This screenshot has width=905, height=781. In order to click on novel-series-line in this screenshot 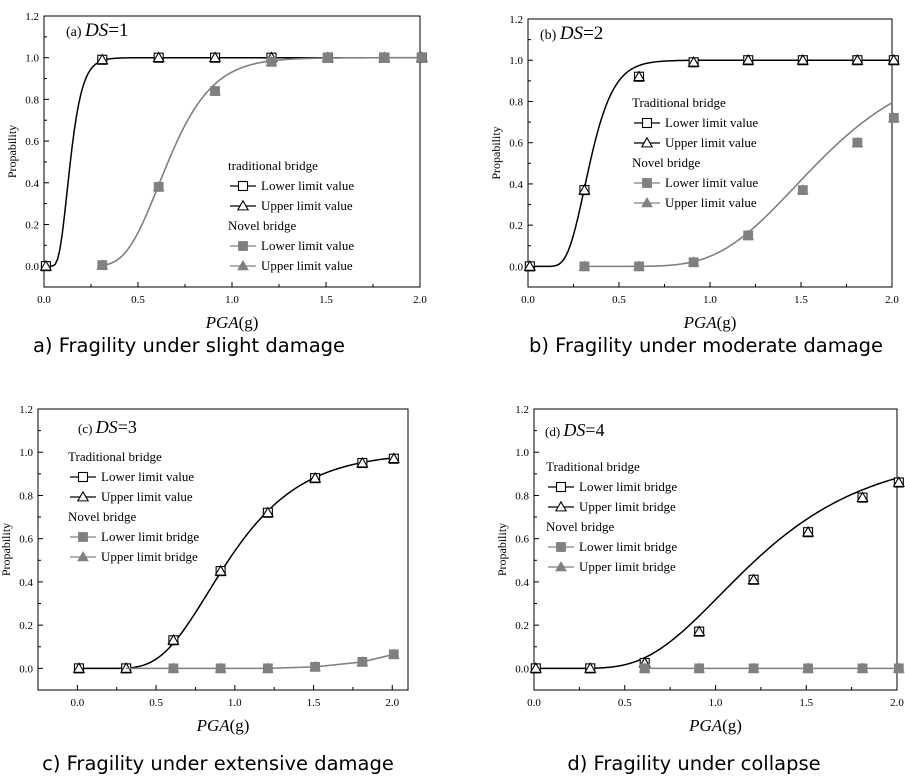, I will do `click(260, 661)`.